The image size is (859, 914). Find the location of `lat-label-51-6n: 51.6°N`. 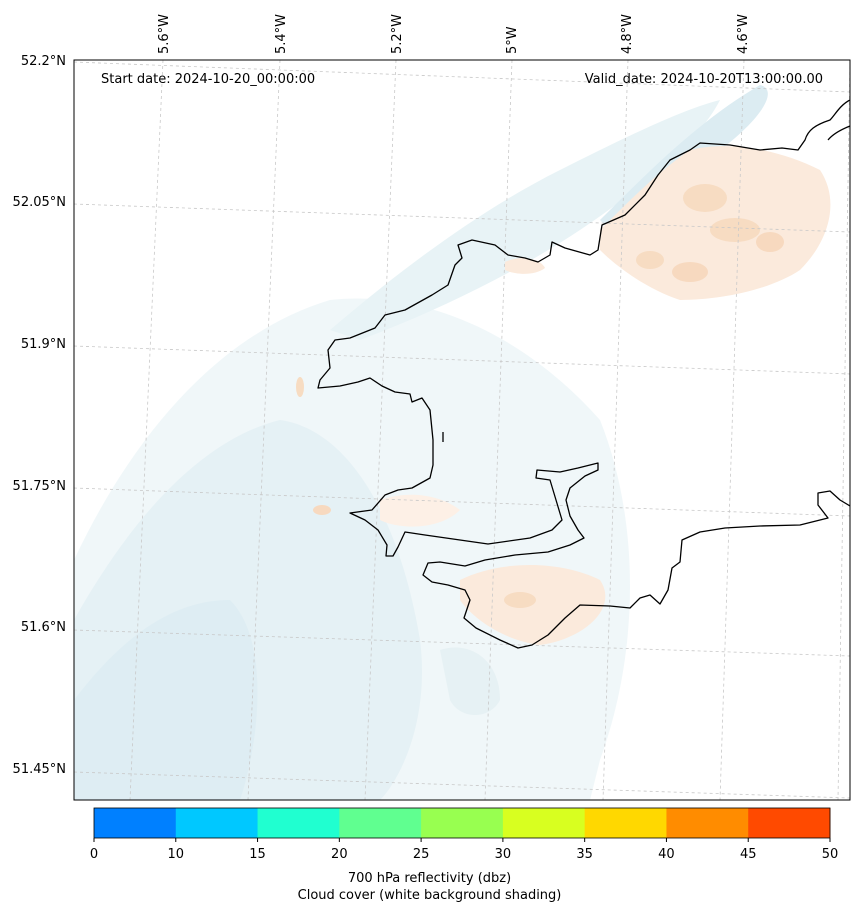

lat-label-51-6n: 51.6°N is located at coordinates (43, 627).